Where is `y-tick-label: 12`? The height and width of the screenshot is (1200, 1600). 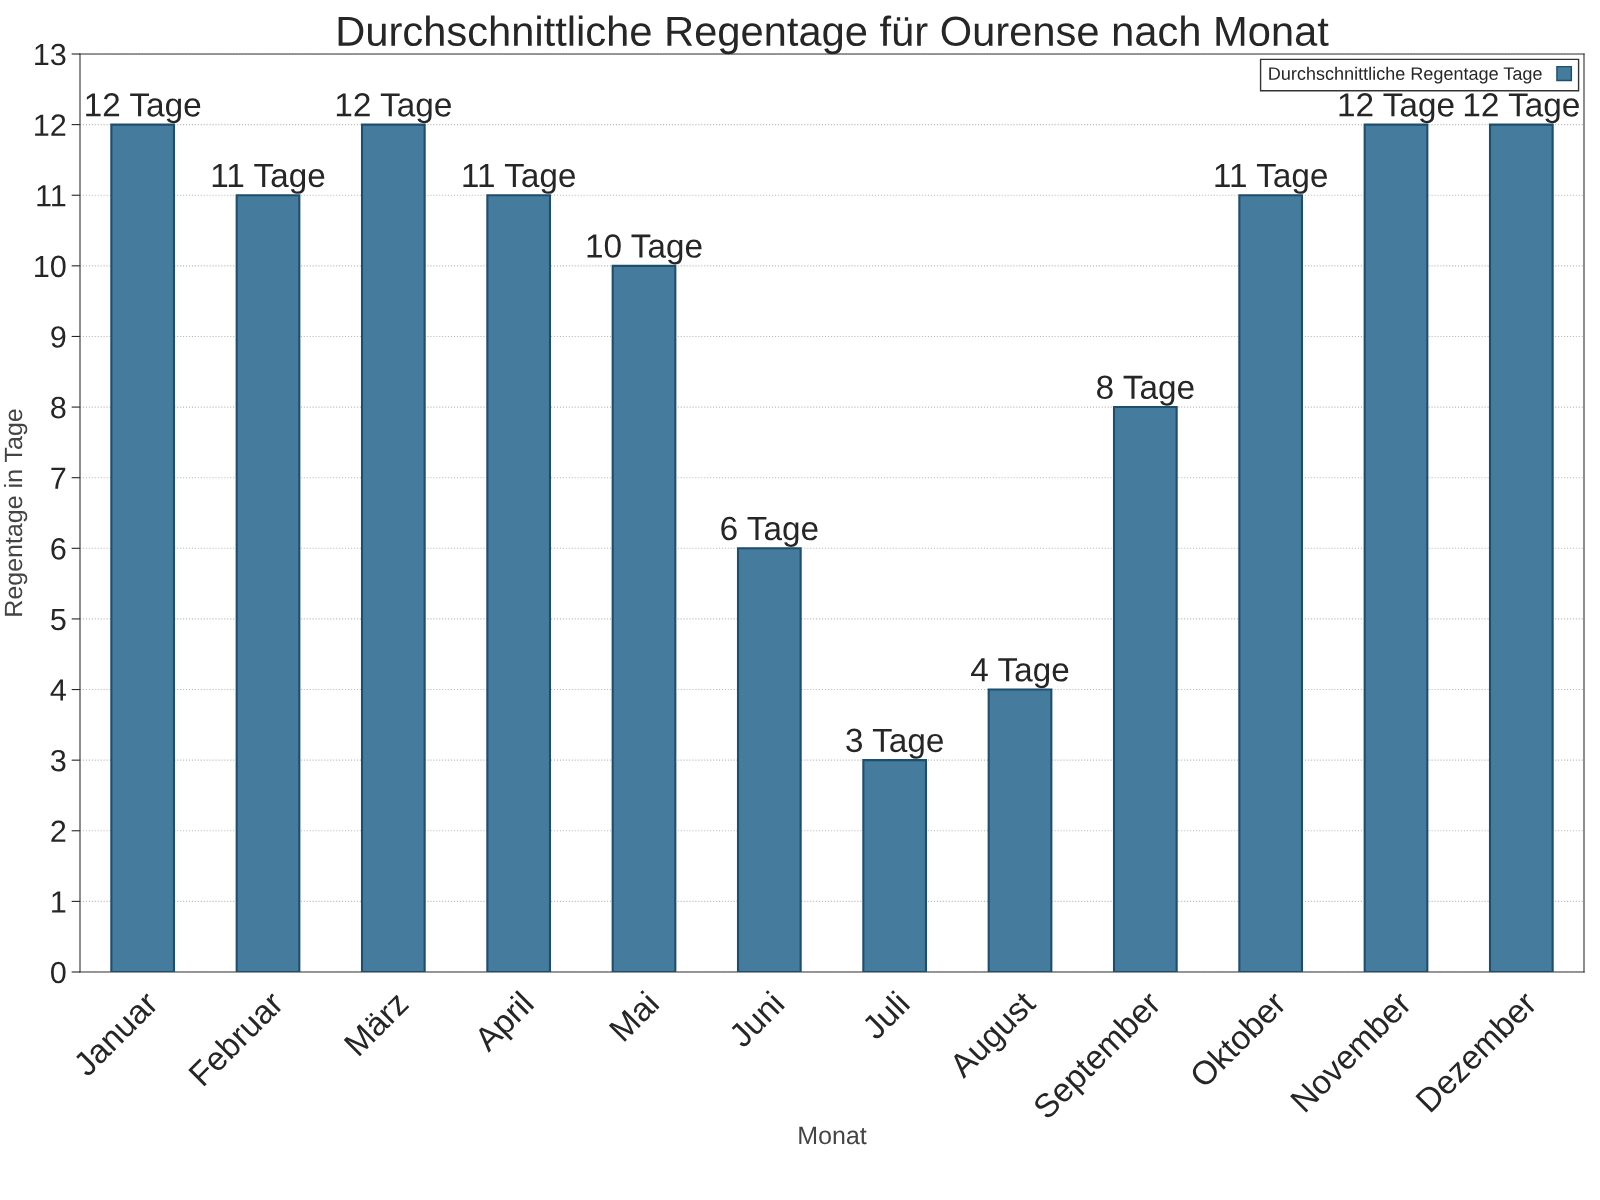
y-tick-label: 12 is located at coordinates (50, 125).